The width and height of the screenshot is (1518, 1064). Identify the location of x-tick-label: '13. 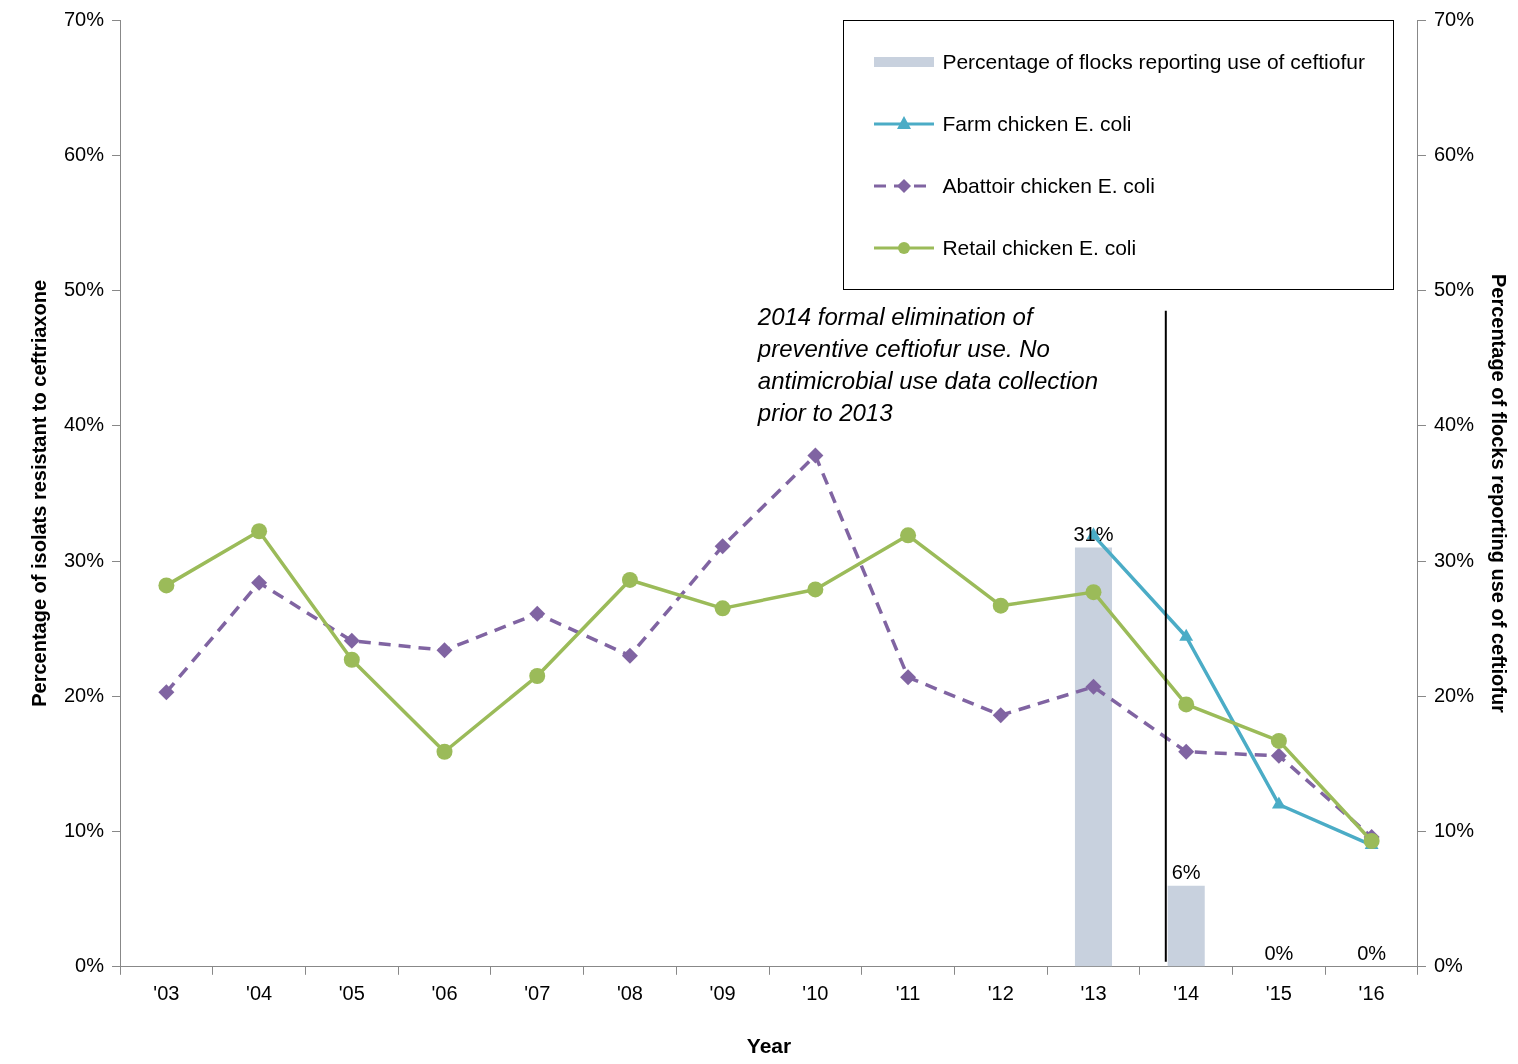
(1093, 993).